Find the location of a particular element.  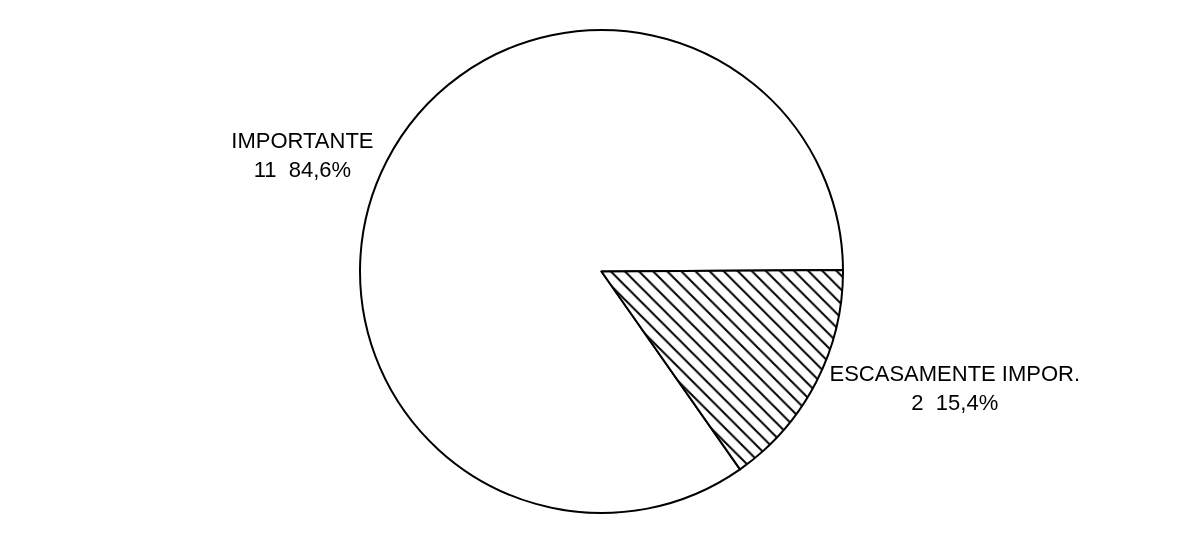

data-label: 2 15,4% is located at coordinates (955, 402).